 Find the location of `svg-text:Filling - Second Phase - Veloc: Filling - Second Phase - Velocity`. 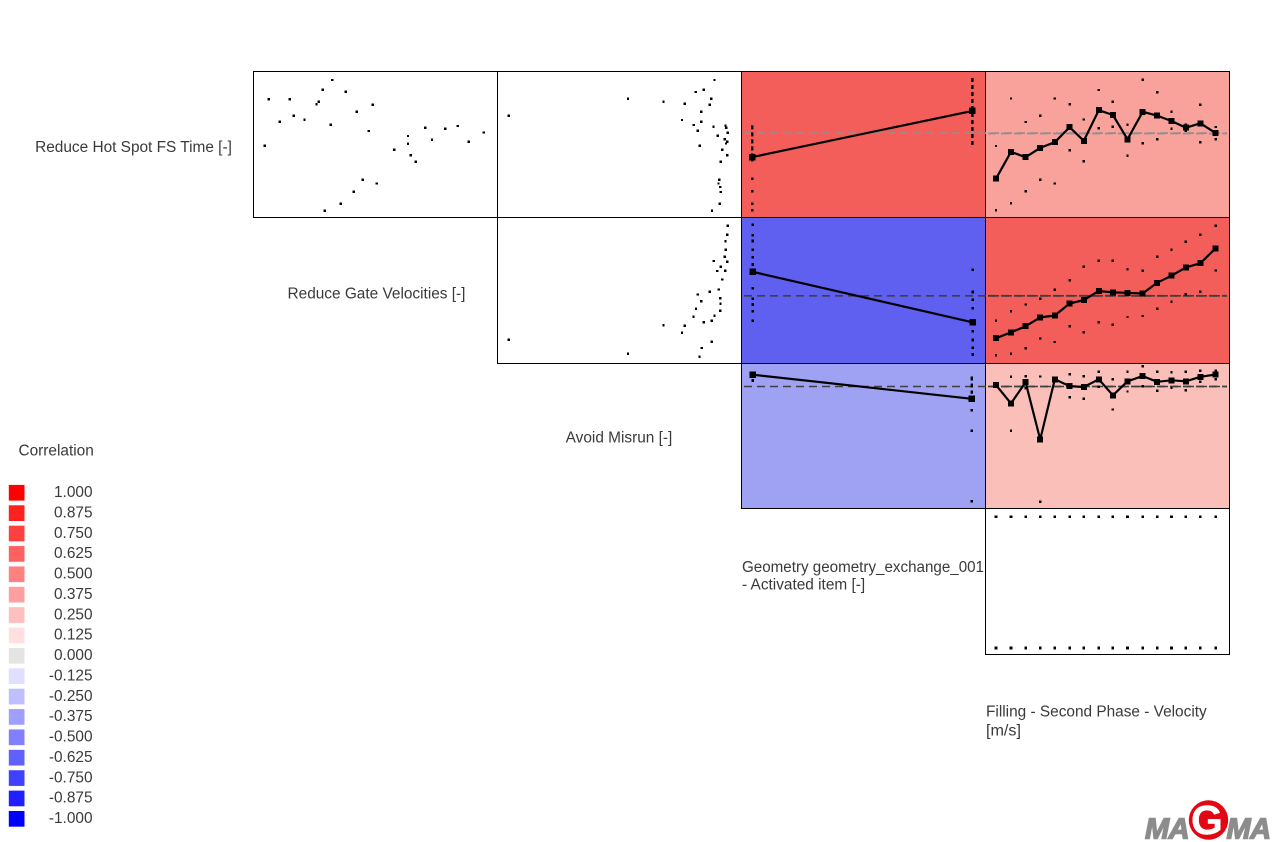

svg-text:Filling - Second Phase - Veloc: Filling - Second Phase - Velocity is located at coordinates (1096, 711).